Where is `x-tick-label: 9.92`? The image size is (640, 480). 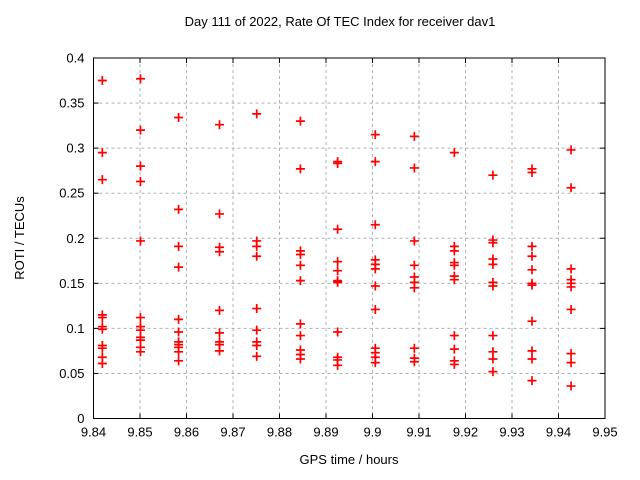 x-tick-label: 9.92 is located at coordinates (465, 432).